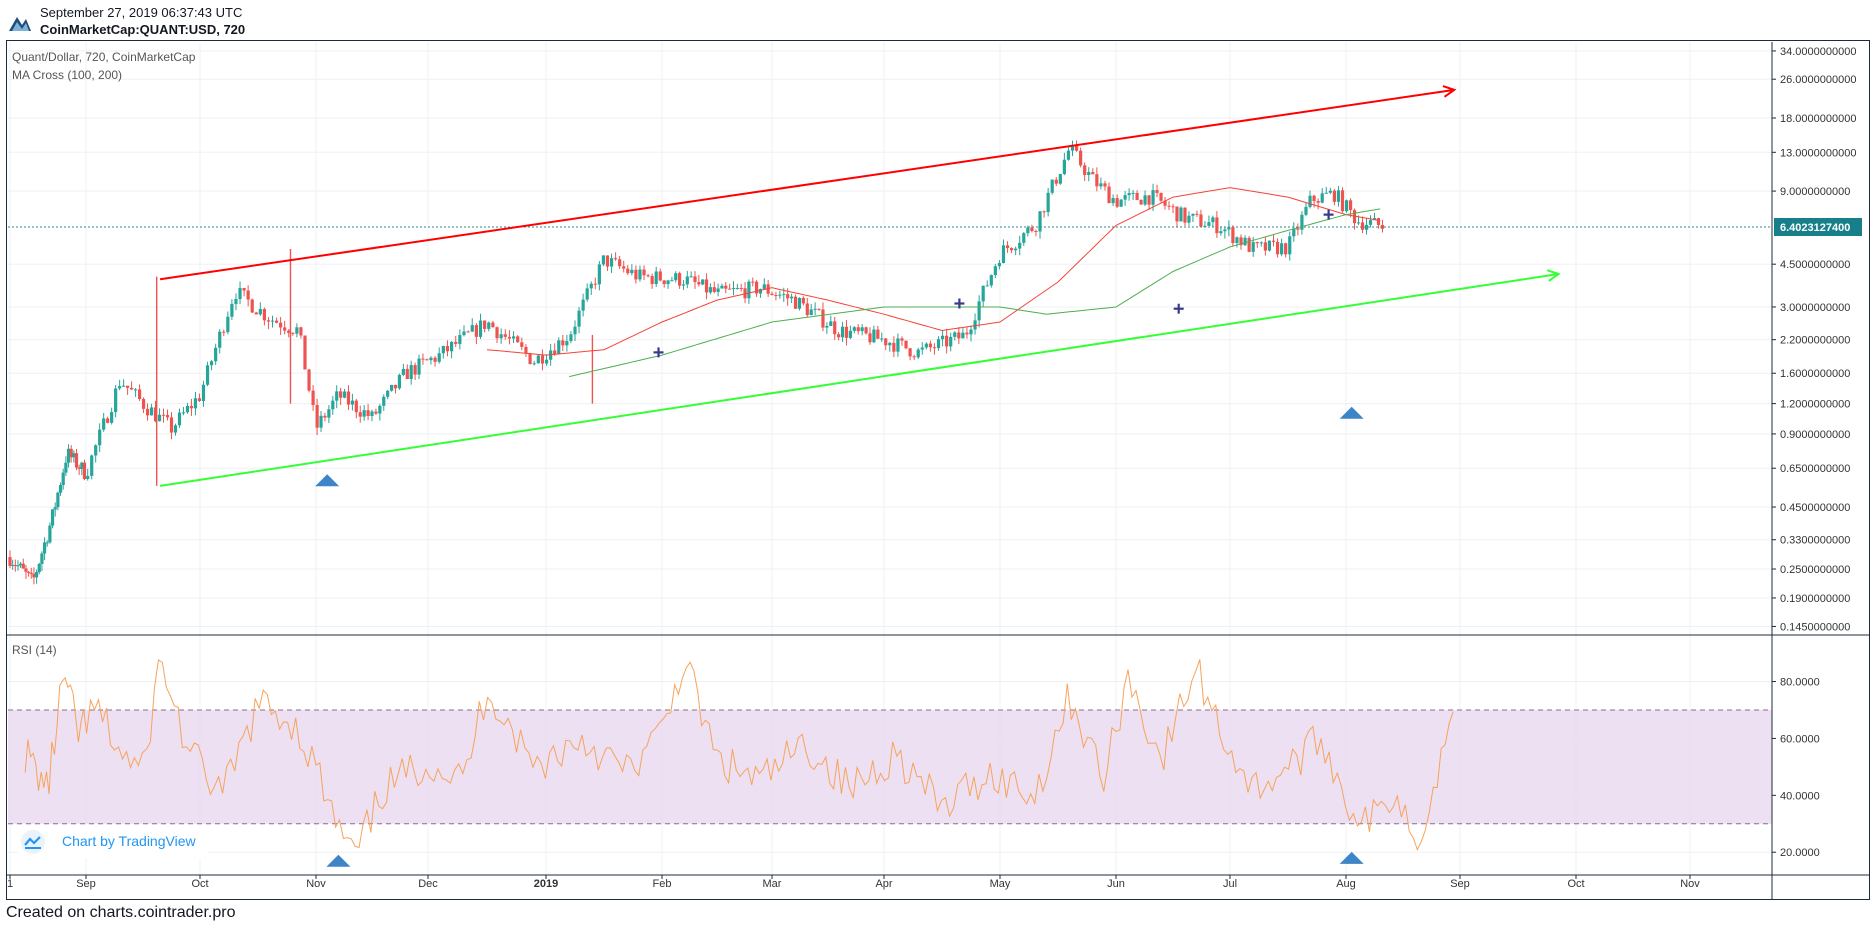  I want to click on tradingview-badge: Chart by TradingView, so click(113, 842).